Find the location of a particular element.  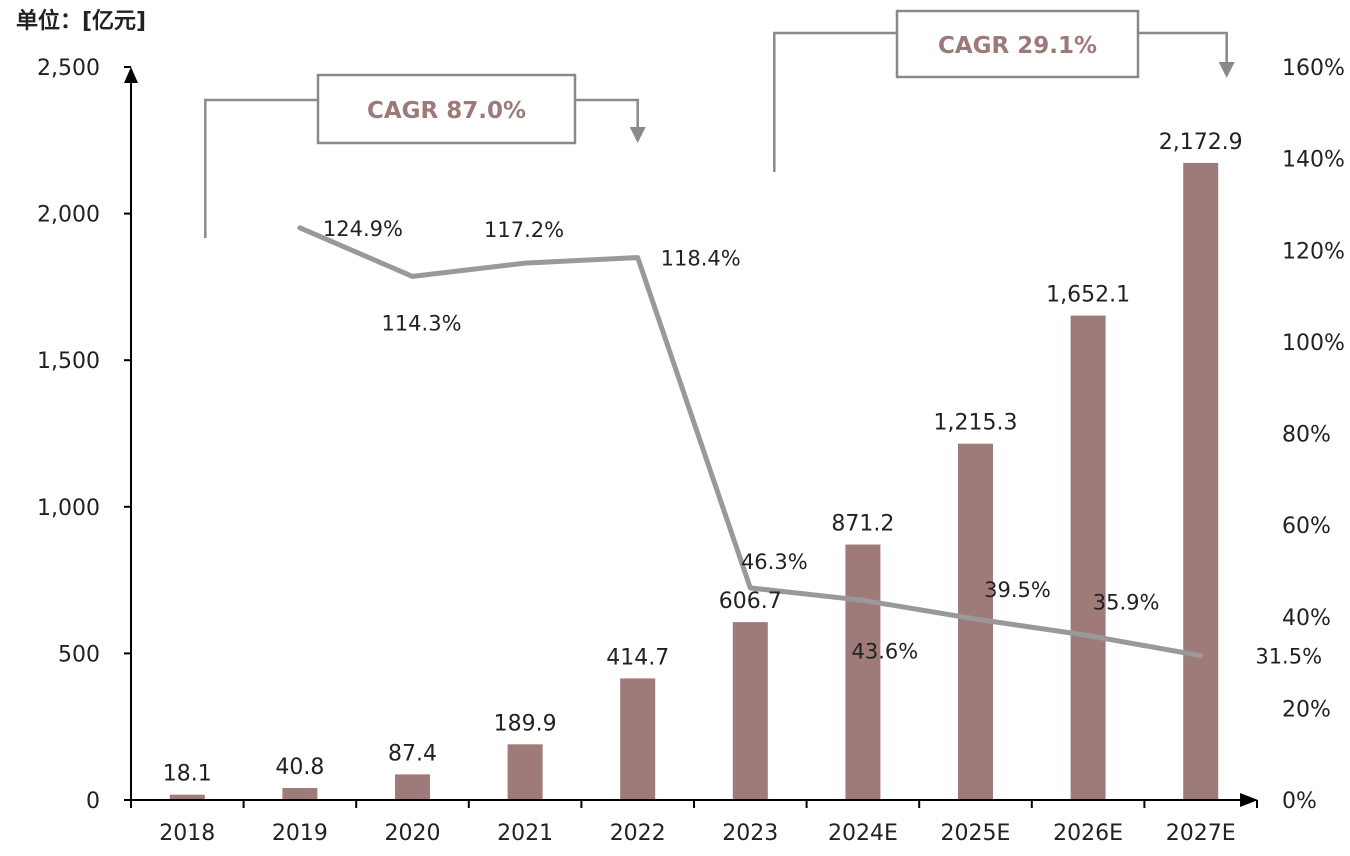

bar-2019 is located at coordinates (300, 794).